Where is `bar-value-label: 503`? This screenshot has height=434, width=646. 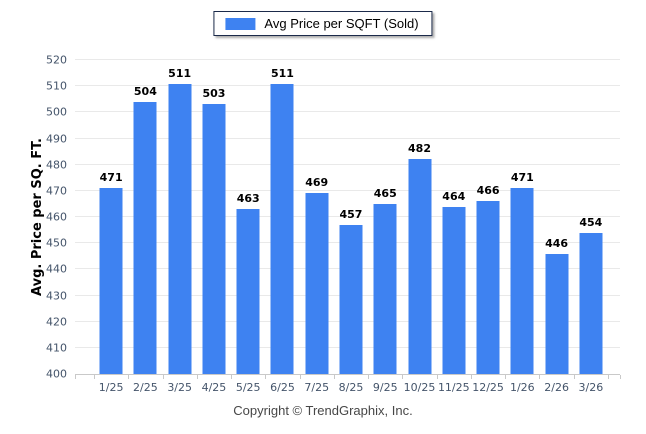 bar-value-label: 503 is located at coordinates (214, 94).